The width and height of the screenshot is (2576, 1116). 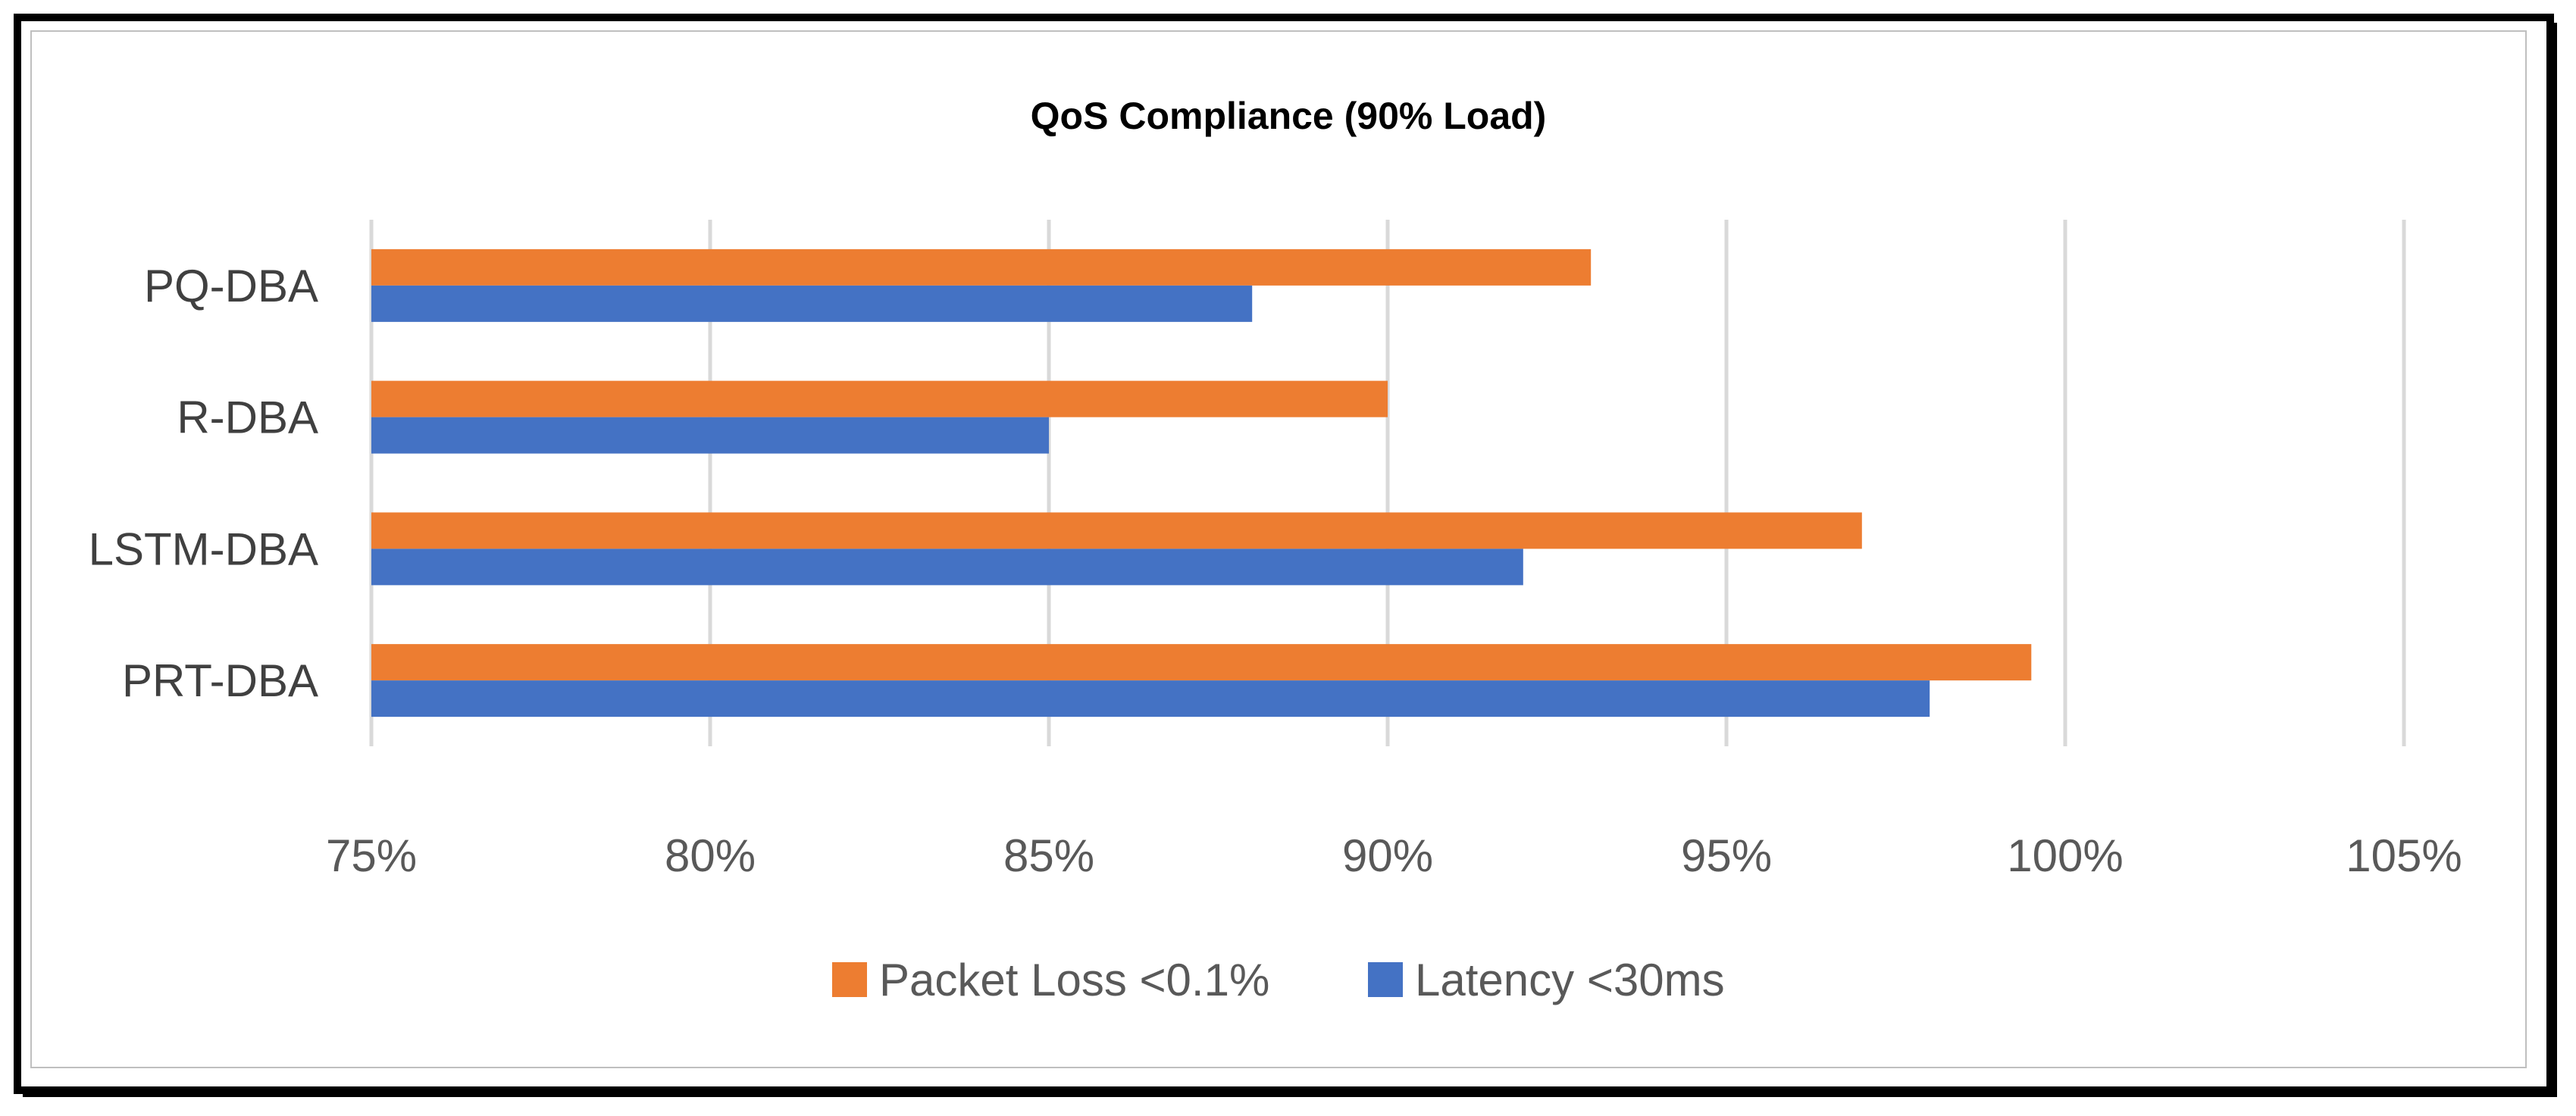 I want to click on legend-label: Packet Loss <0.1%, so click(x=1074, y=980).